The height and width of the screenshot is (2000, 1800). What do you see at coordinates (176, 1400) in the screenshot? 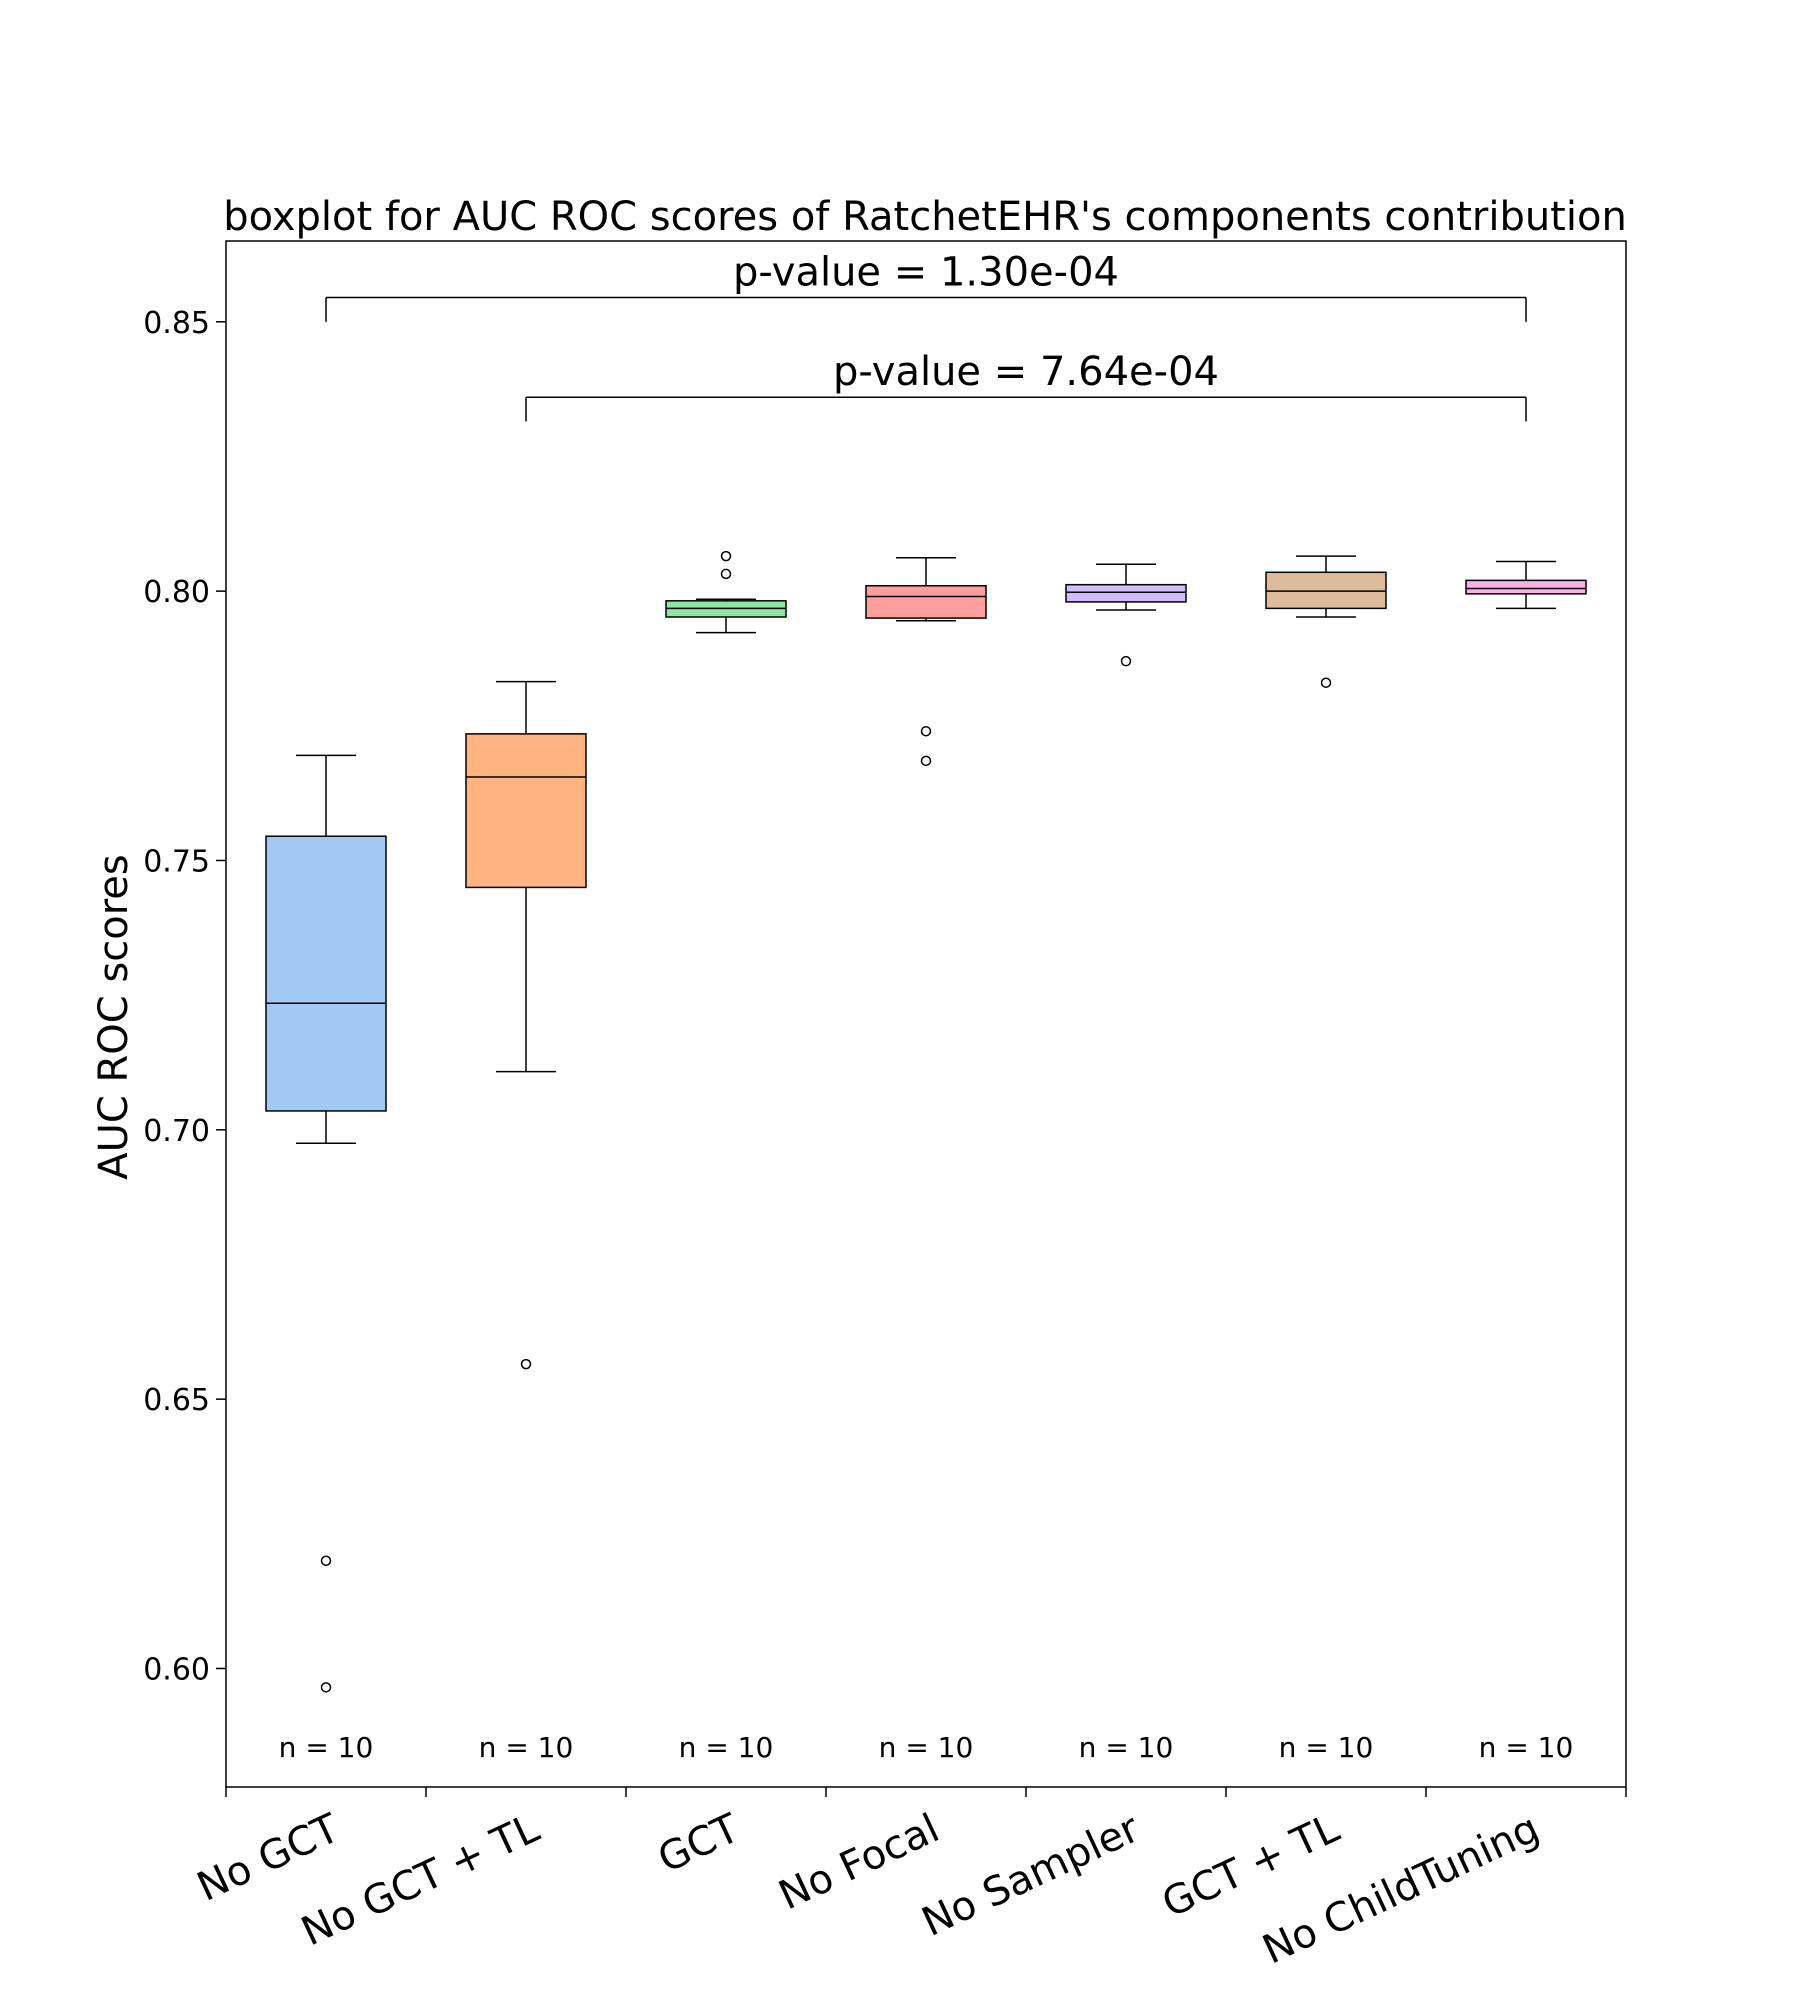
I see `y-tick-label: 0.65` at bounding box center [176, 1400].